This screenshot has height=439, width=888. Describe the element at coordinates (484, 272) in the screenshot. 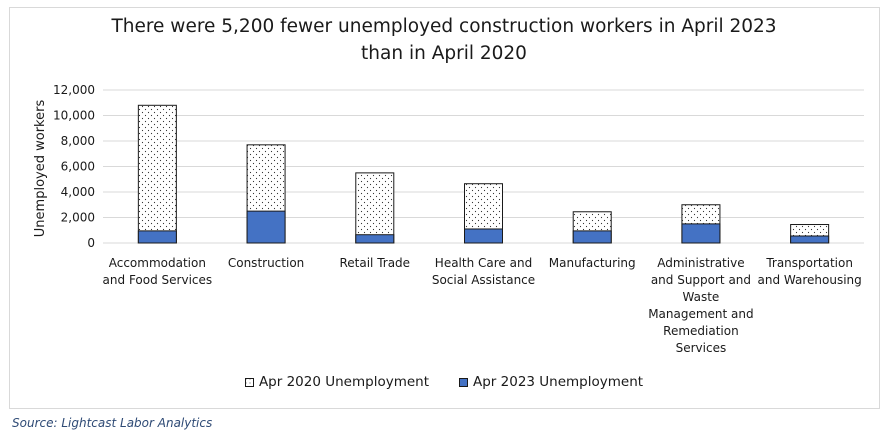

I see `category-label: Health Care and Social Assistance` at that location.